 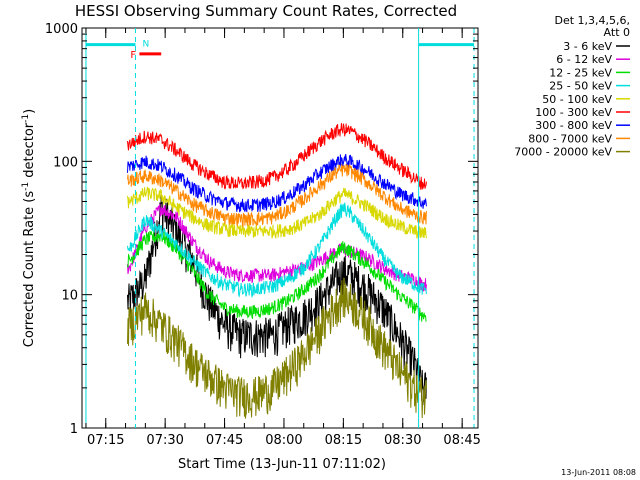 I want to click on legend-entry-label: 3 - 6 keV, so click(x=587, y=46).